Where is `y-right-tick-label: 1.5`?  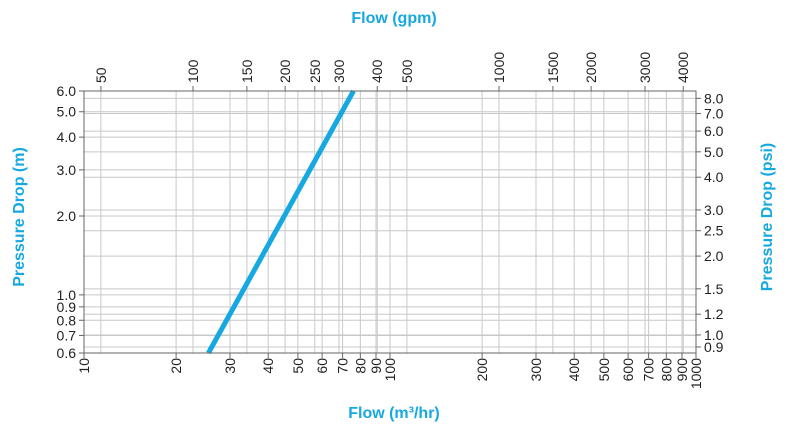
y-right-tick-label: 1.5 is located at coordinates (714, 289).